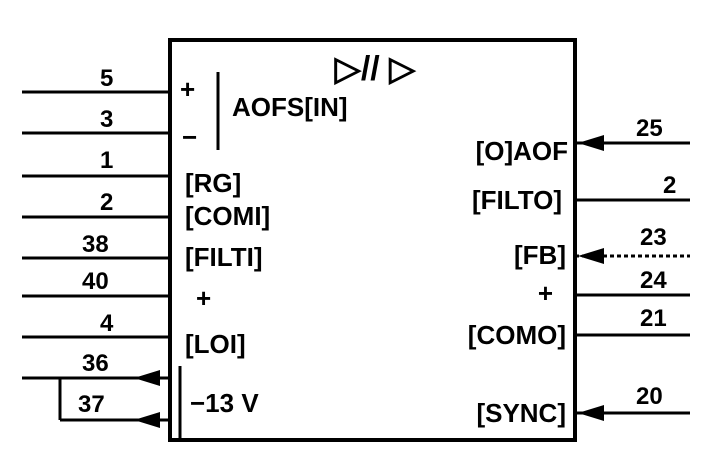 The height and width of the screenshot is (455, 725). What do you see at coordinates (290, 107) in the screenshot?
I see `input-group-label: AOFS[IN]` at bounding box center [290, 107].